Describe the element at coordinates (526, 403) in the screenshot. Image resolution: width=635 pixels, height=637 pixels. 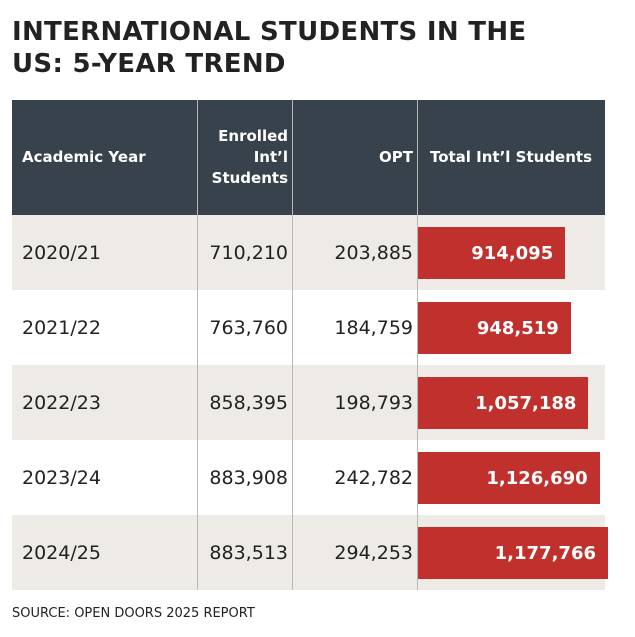
I see `bar-label: 1,057,188` at that location.